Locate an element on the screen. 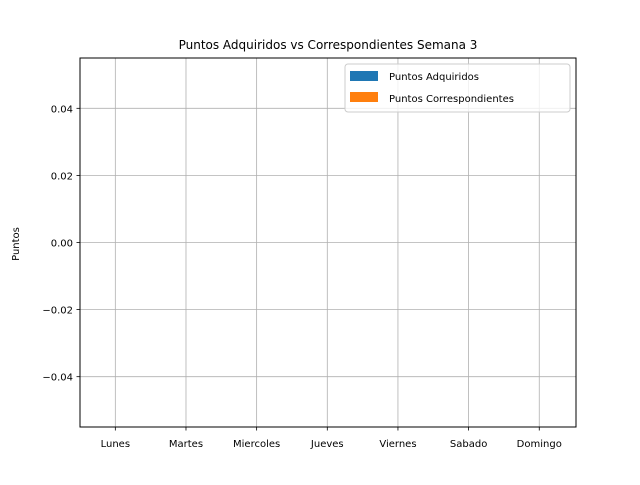 The width and height of the screenshot is (640, 485). legend-label-correspondientes: Puntos Correspondientes is located at coordinates (451, 99).